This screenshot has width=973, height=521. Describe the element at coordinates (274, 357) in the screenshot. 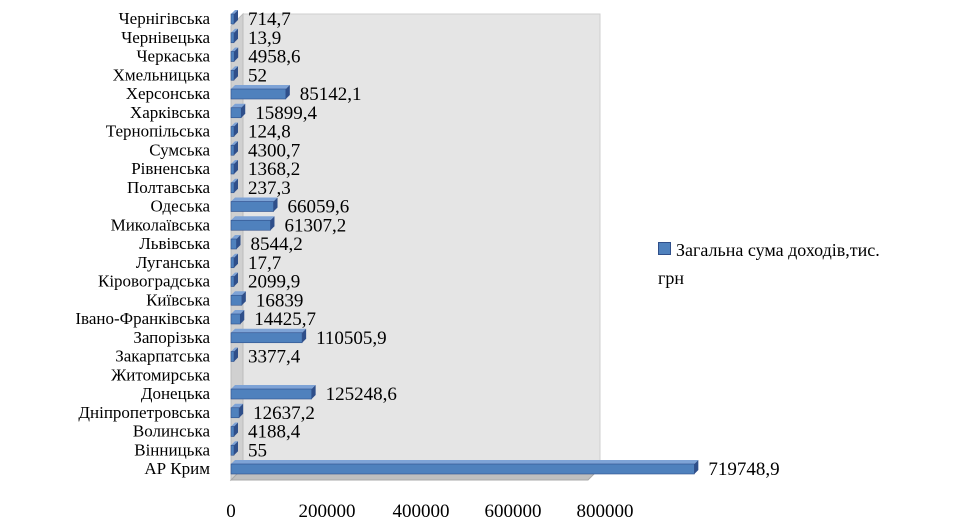

I see `value-label: 3377,4` at that location.